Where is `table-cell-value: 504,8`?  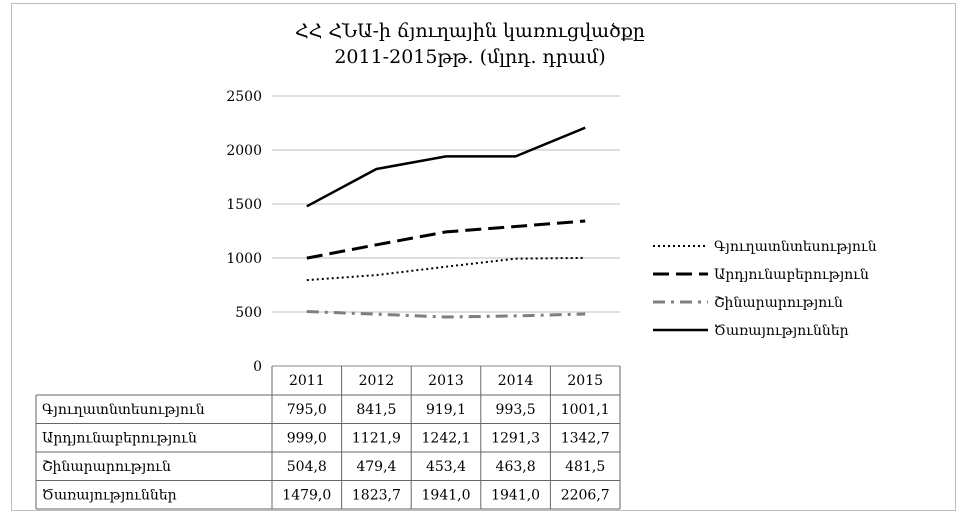
table-cell-value: 504,8 is located at coordinates (307, 467).